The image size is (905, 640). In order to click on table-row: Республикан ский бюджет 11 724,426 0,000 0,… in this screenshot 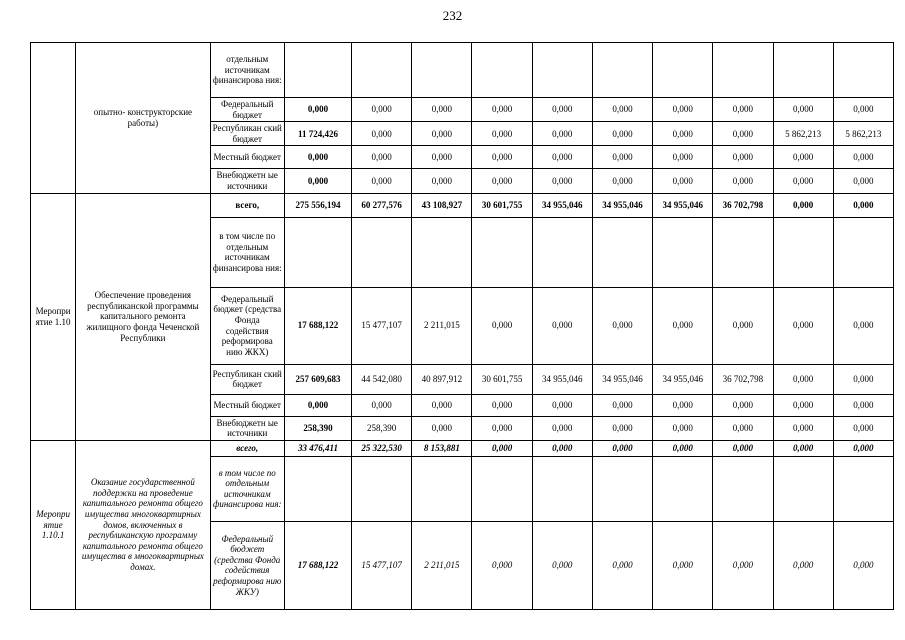, I will do `click(463, 134)`.